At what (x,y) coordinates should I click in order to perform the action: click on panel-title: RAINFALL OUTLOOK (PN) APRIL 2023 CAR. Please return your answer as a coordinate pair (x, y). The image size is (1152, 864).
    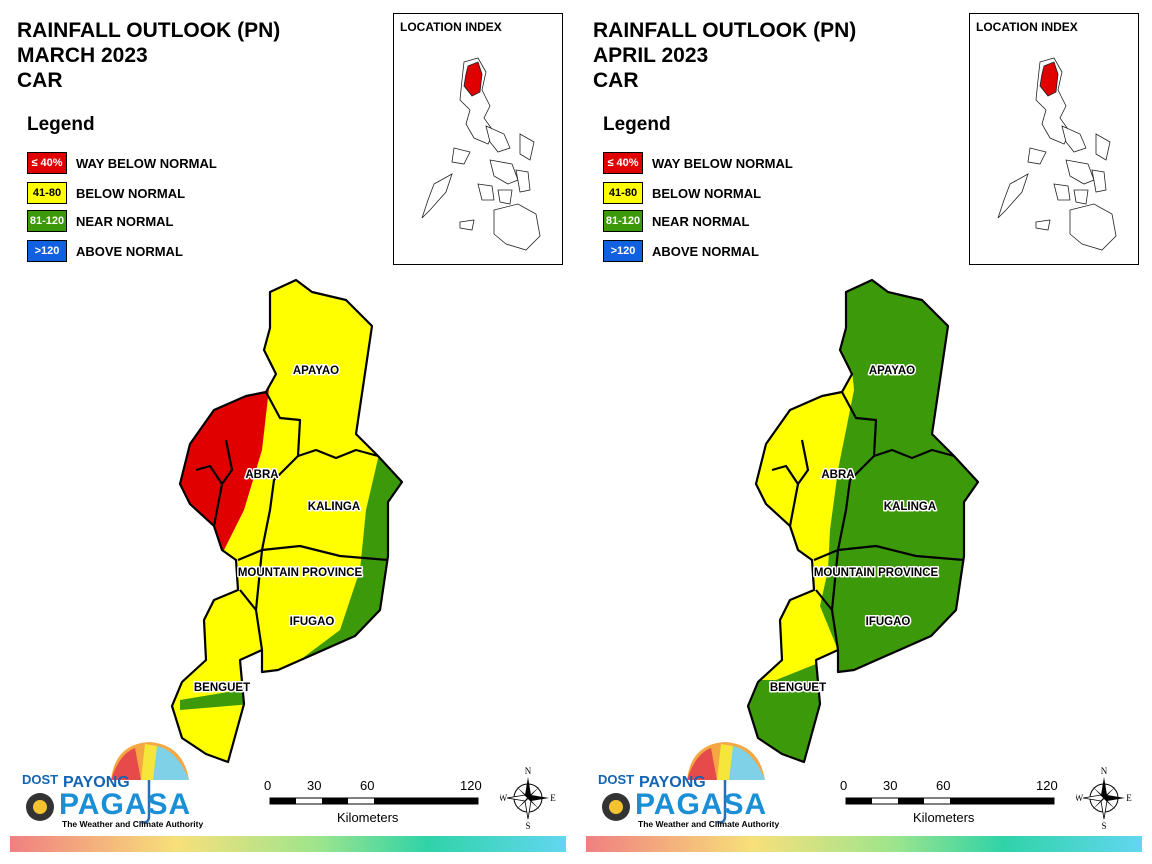
    Looking at the image, I should click on (724, 55).